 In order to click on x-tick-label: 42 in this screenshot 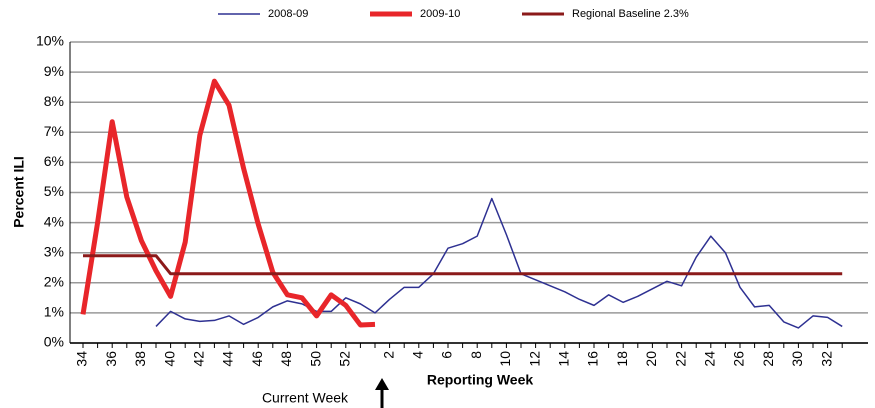, I will do `click(199, 359)`.